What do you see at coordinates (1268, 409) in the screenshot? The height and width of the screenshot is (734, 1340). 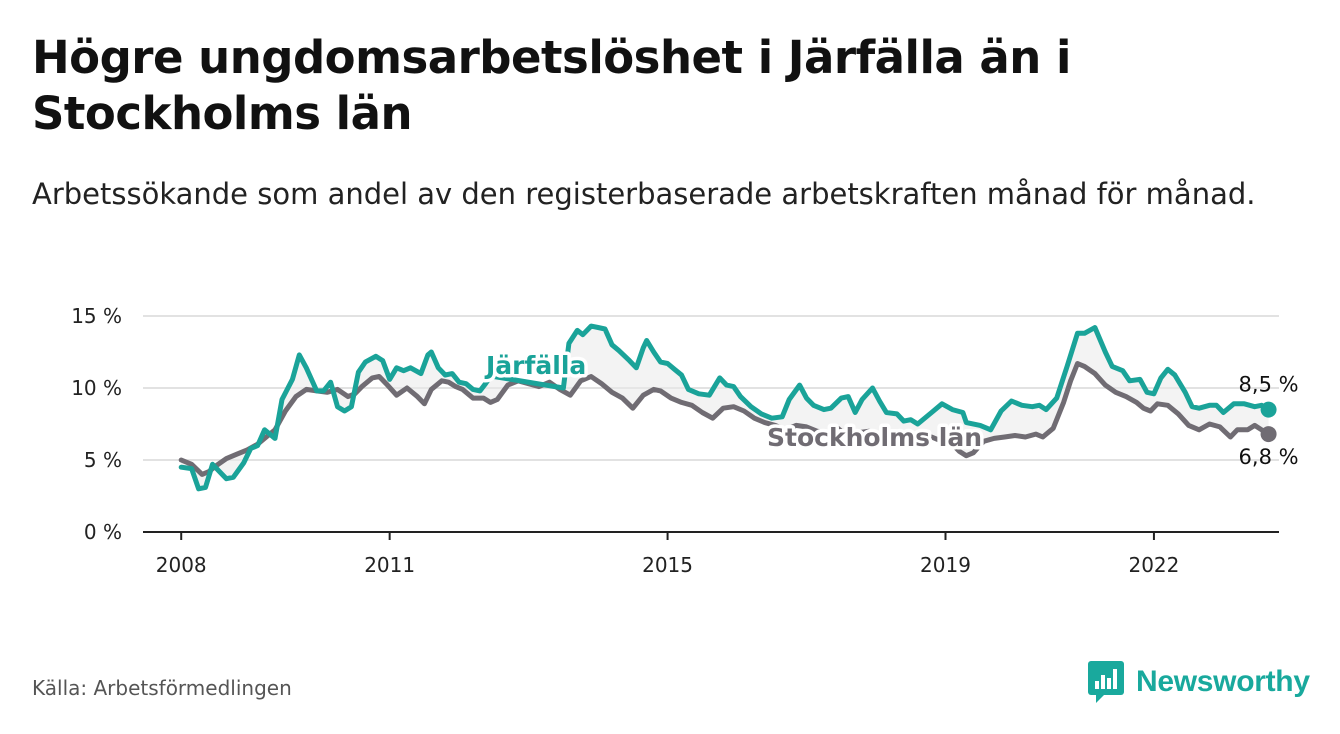 I see `end-point-jarfalla` at bounding box center [1268, 409].